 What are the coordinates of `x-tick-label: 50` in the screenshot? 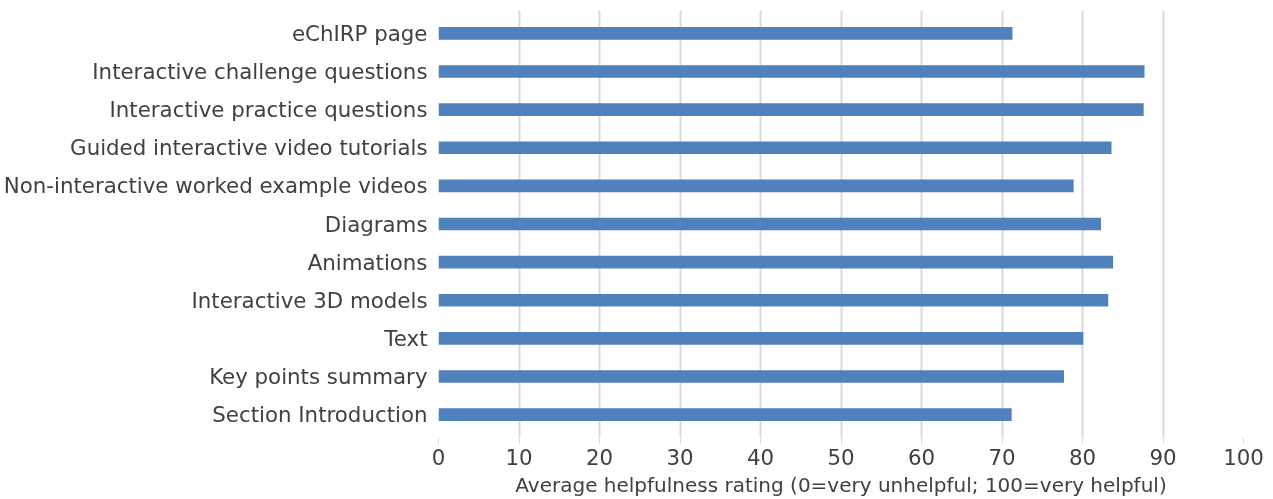 It's located at (841, 457).